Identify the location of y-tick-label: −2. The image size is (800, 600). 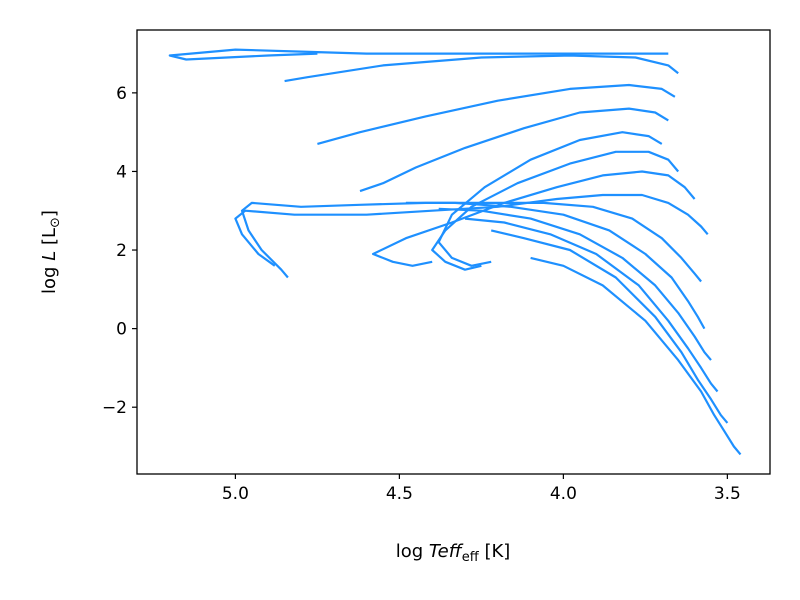
(114, 408).